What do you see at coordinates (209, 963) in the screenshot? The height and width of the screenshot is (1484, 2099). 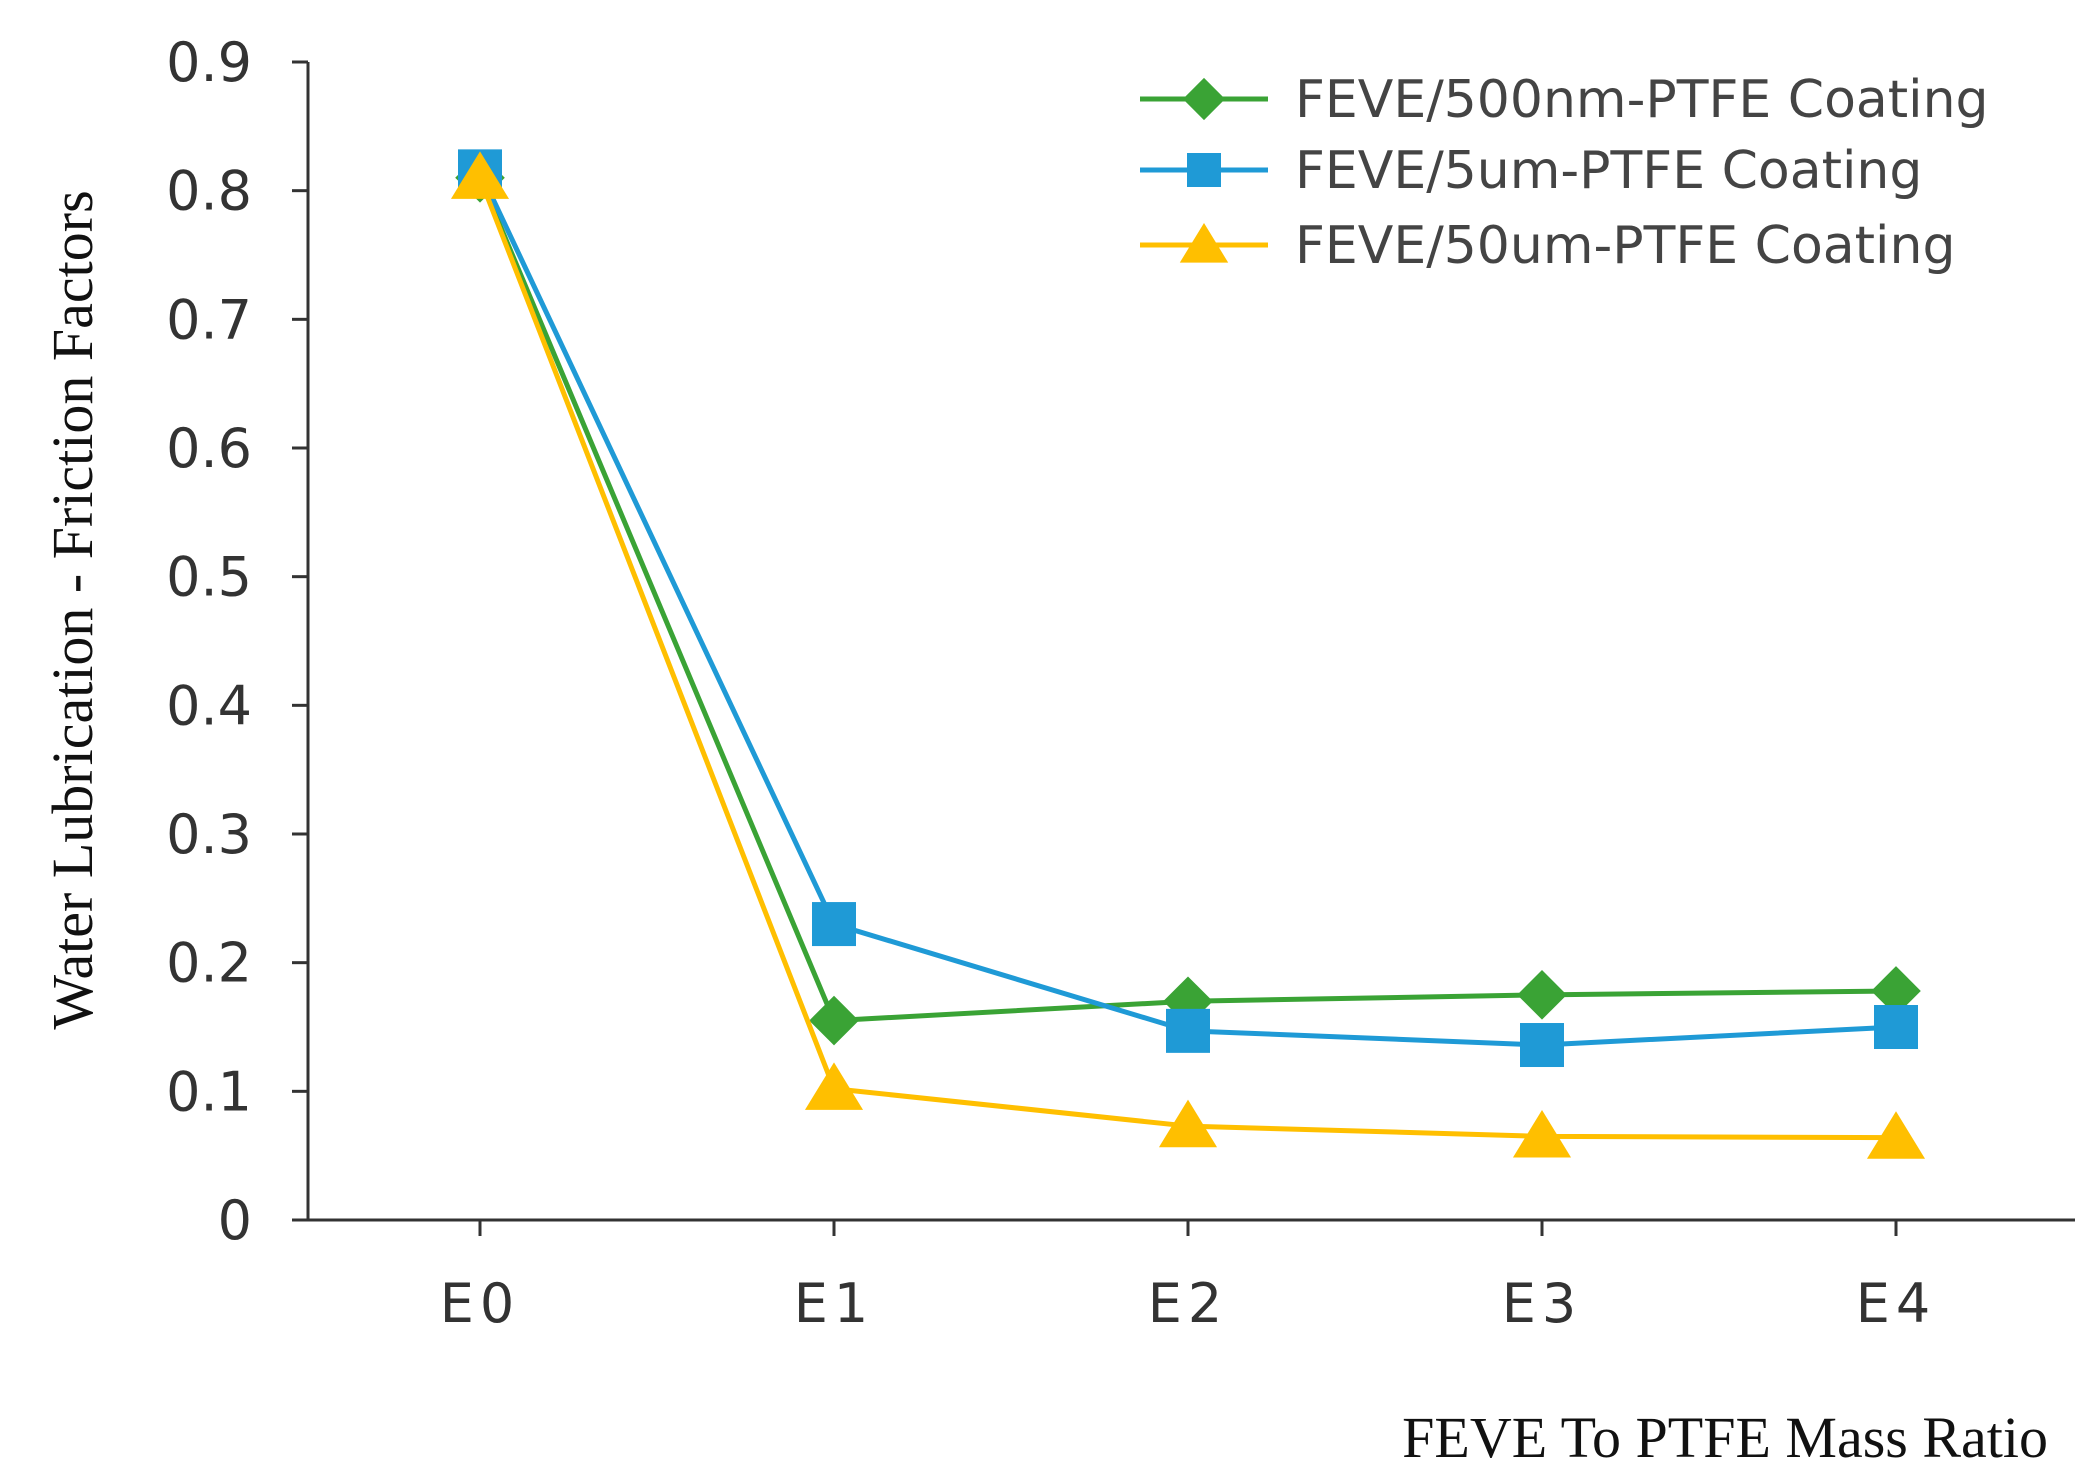 I see `y-tick-label: 0.2` at bounding box center [209, 963].